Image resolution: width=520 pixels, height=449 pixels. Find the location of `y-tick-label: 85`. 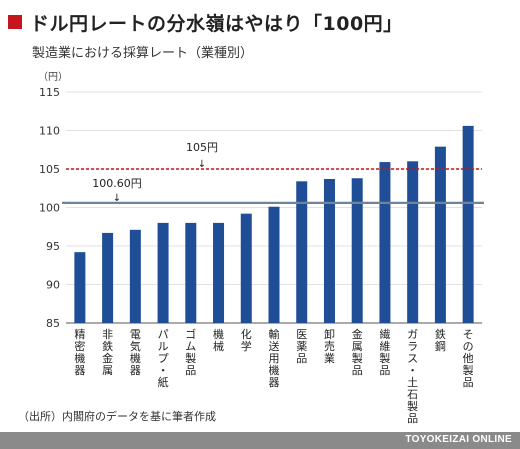

y-tick-label: 85 is located at coordinates (53, 323).